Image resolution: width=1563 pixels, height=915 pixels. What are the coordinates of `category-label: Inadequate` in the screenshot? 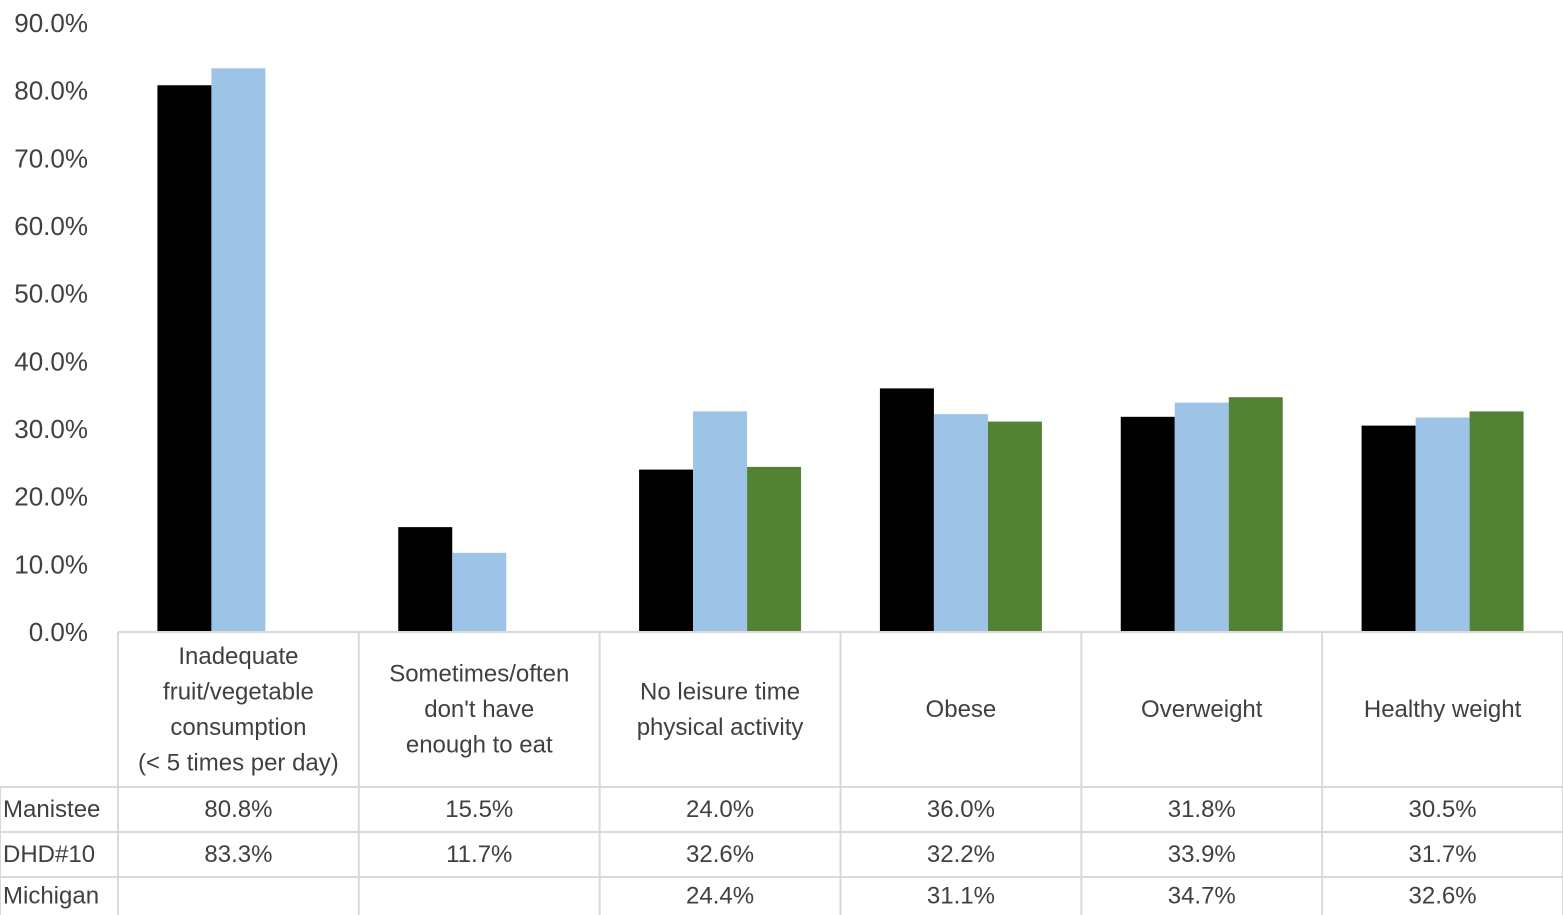 It's located at (238, 656).